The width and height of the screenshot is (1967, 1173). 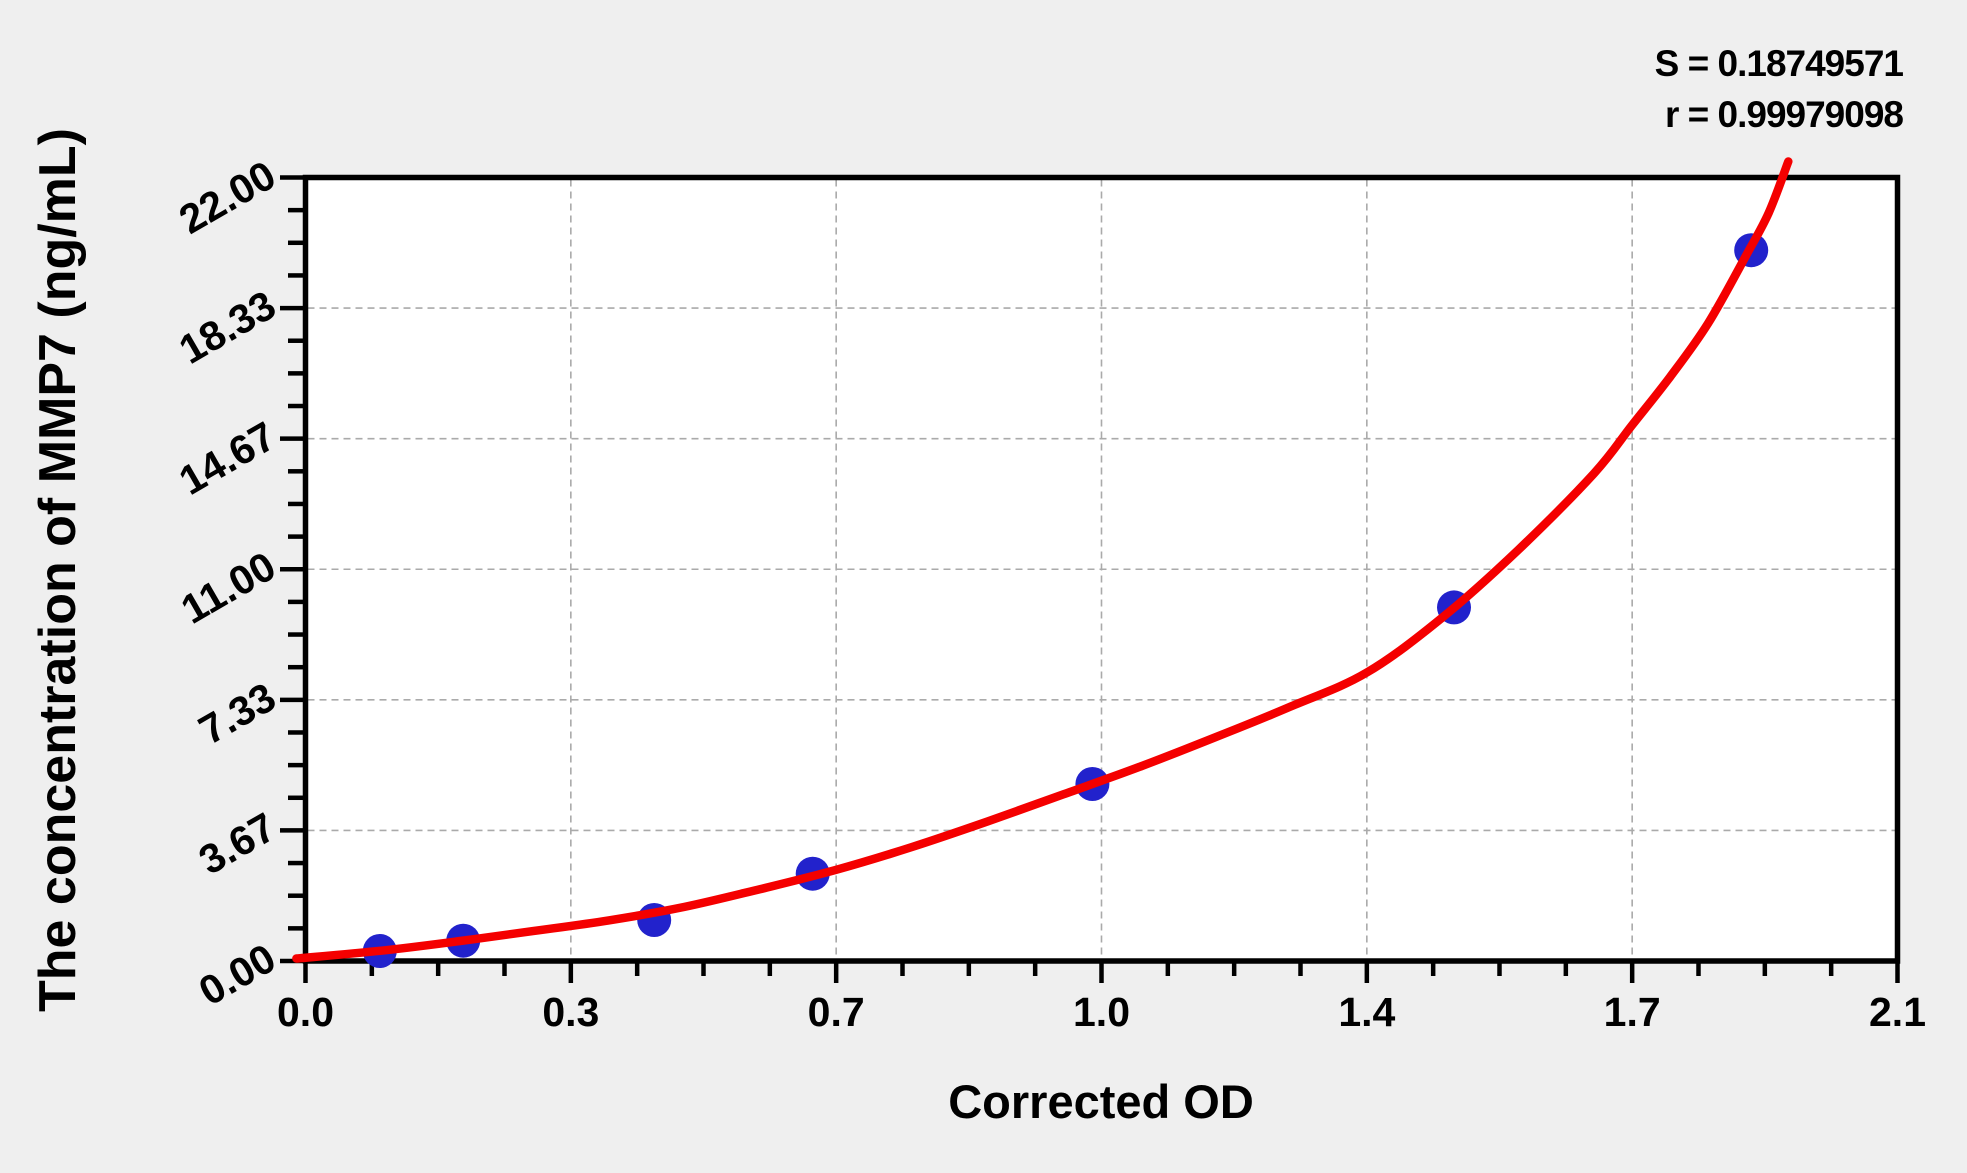 I want to click on x-tick-label-1.0: 1.0, so click(x=1101, y=1012).